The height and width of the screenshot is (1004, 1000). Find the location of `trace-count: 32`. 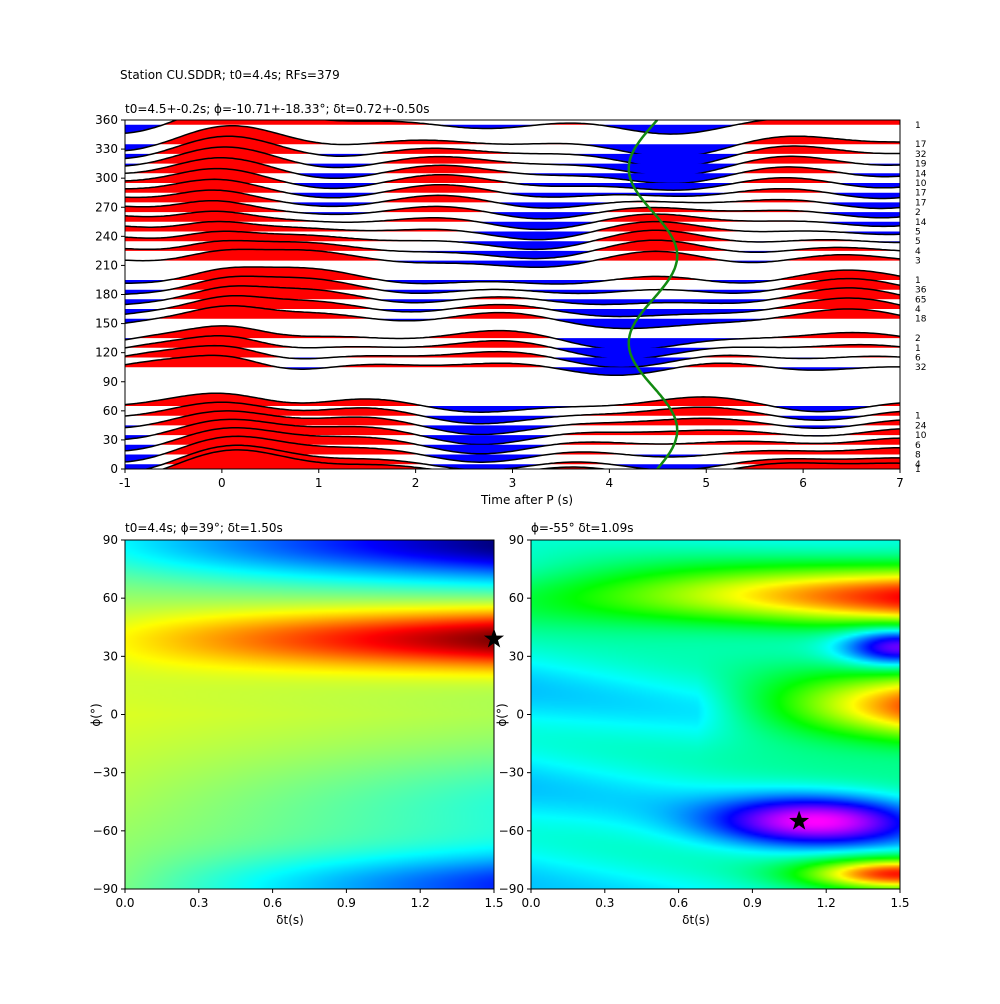

trace-count: 32 is located at coordinates (920, 155).